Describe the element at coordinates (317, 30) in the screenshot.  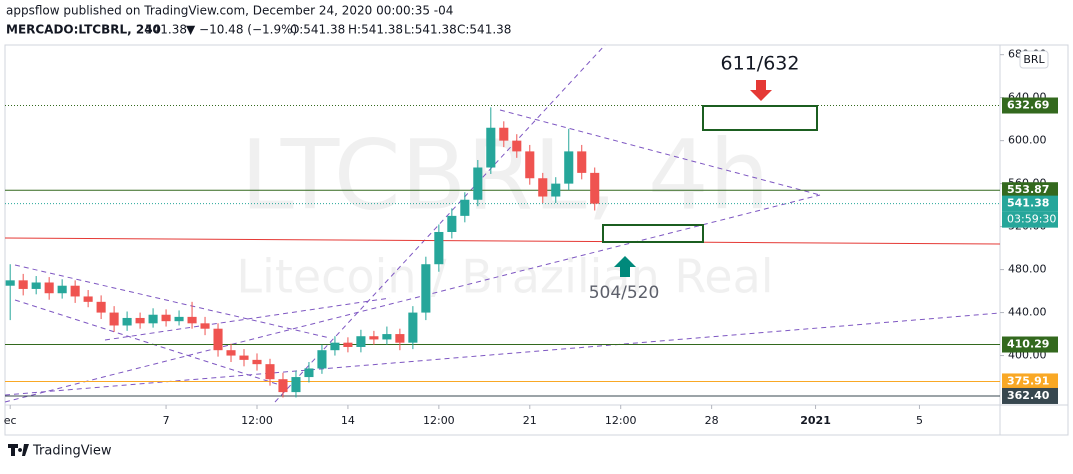
I see `ohlc-open: O:541.38` at that location.